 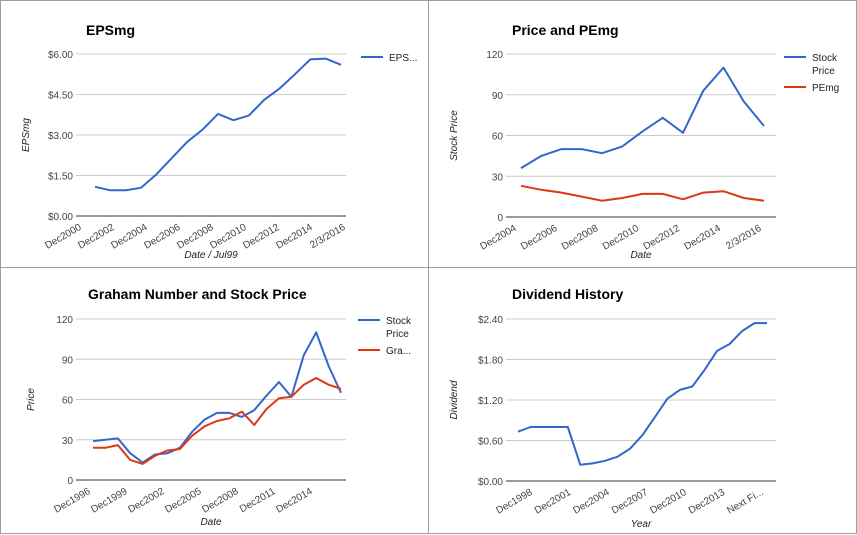 I want to click on y-tick-label: $1.80, so click(x=490, y=361).